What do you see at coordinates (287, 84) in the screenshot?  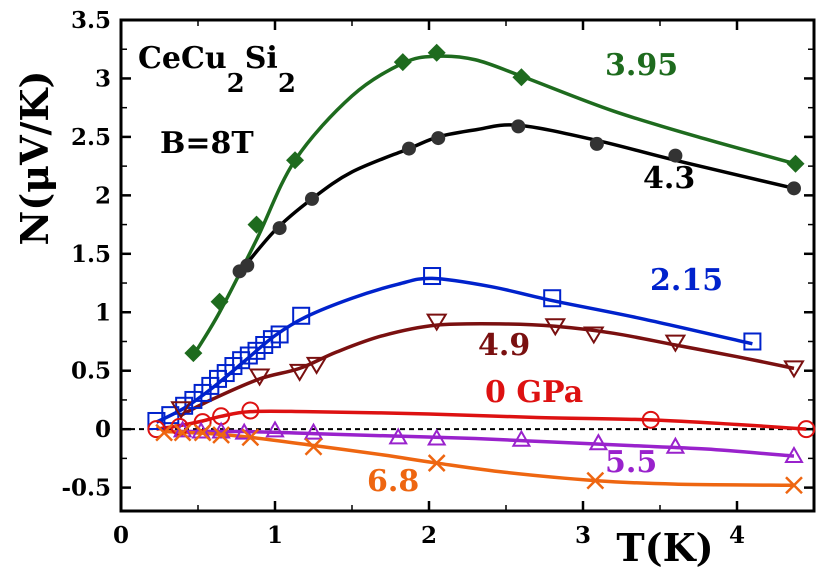 I see `compound-sub-2: 2` at bounding box center [287, 84].